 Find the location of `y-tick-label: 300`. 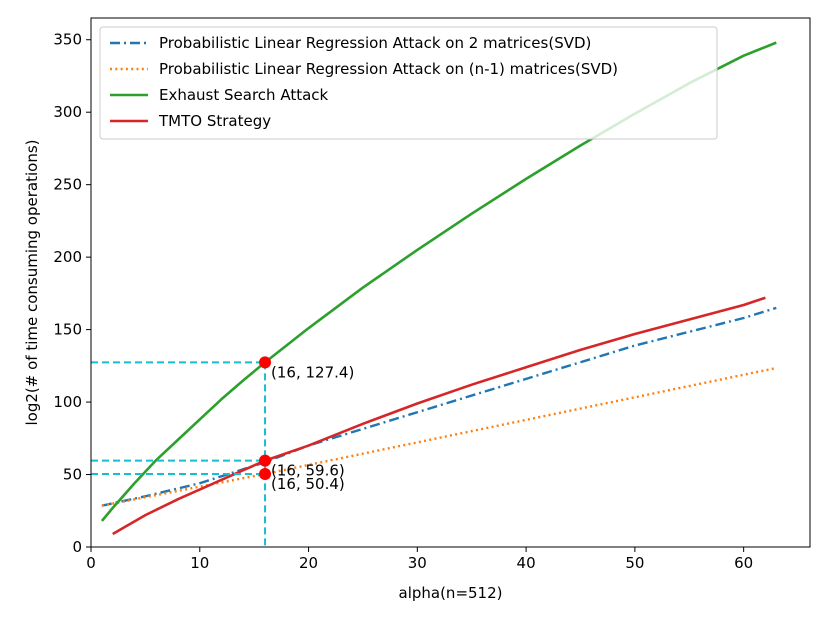

y-tick-label: 300 is located at coordinates (67, 112).